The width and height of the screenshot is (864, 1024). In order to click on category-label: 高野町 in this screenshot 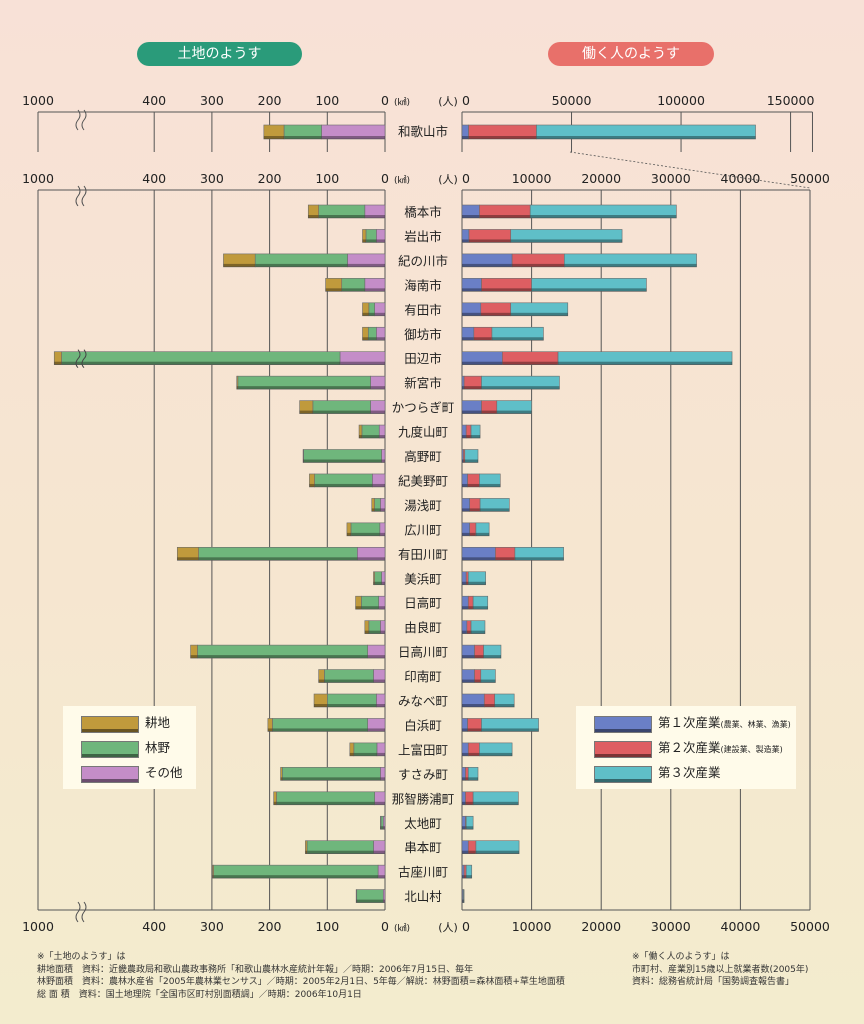, I will do `click(423, 456)`.